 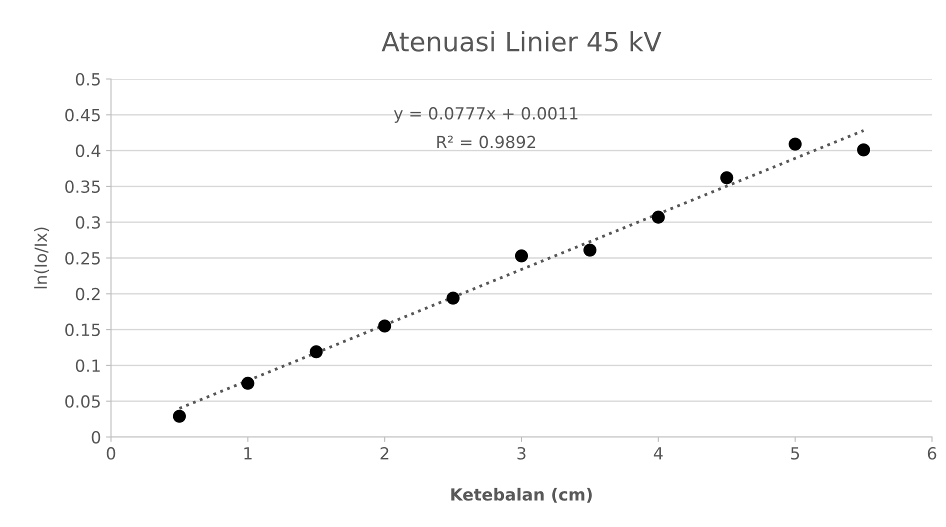 I want to click on x-tick-label: 1, so click(x=248, y=453).